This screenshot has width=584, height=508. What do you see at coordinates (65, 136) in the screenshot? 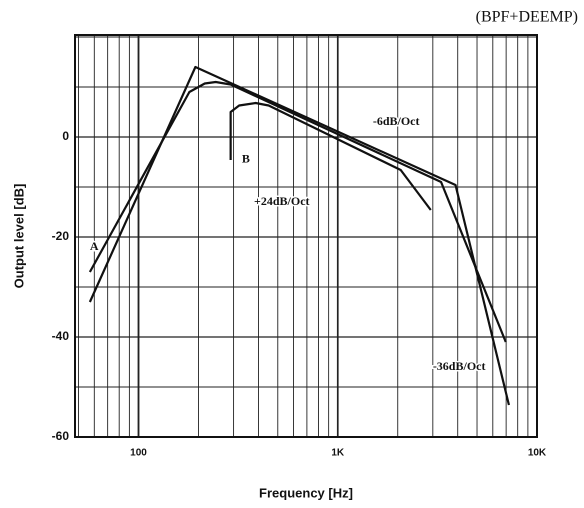
I see `y-tick-label: 0` at bounding box center [65, 136].